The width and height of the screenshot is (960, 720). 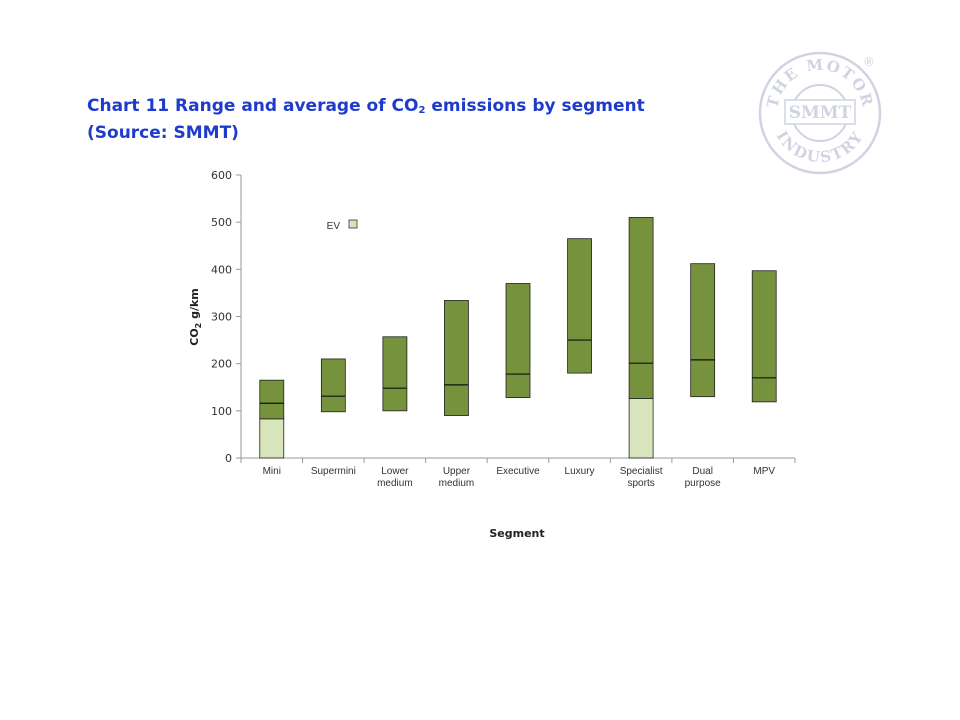 I want to click on y-tick-label: 500, so click(x=221, y=222).